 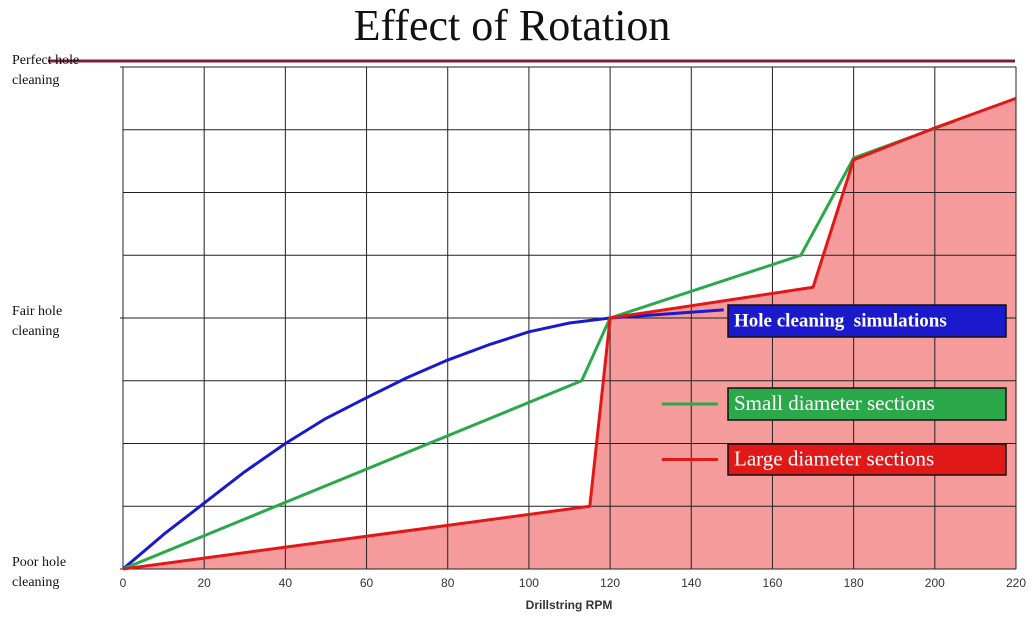 I want to click on x-tick-label: 80, so click(x=448, y=583).